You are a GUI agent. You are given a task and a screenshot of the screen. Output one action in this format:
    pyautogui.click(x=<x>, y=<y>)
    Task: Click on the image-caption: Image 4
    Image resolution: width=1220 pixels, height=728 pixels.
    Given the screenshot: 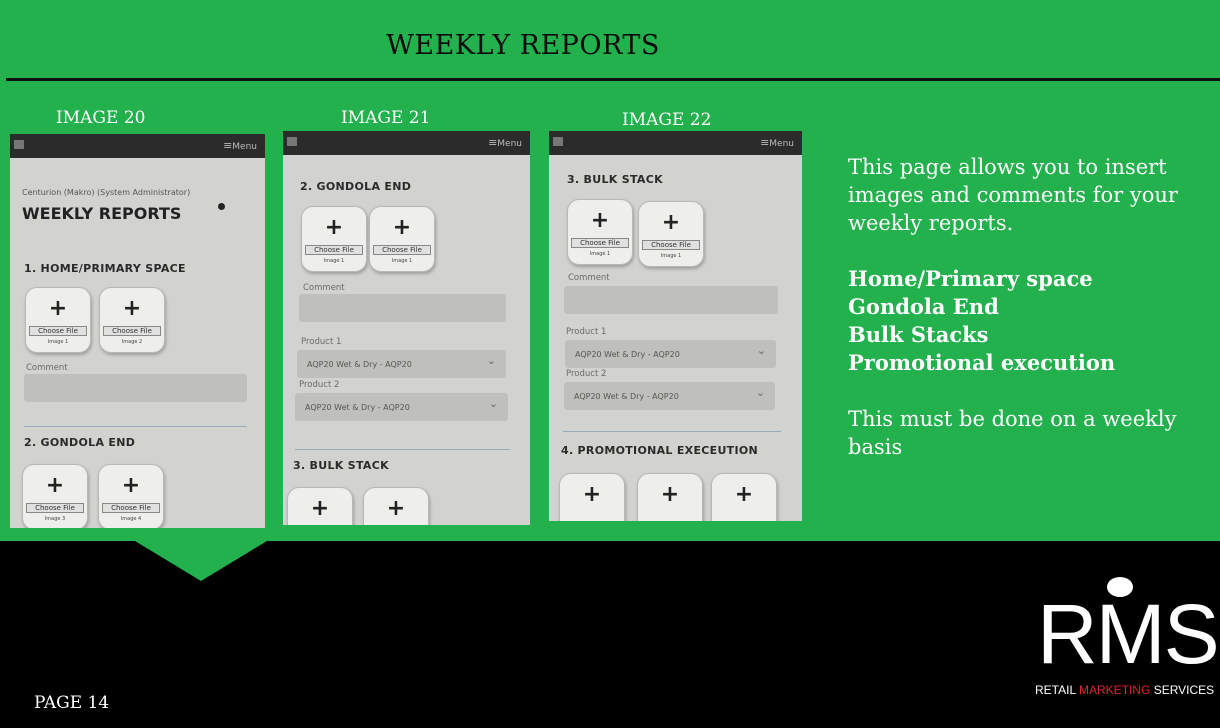 What is the action you would take?
    pyautogui.click(x=131, y=519)
    